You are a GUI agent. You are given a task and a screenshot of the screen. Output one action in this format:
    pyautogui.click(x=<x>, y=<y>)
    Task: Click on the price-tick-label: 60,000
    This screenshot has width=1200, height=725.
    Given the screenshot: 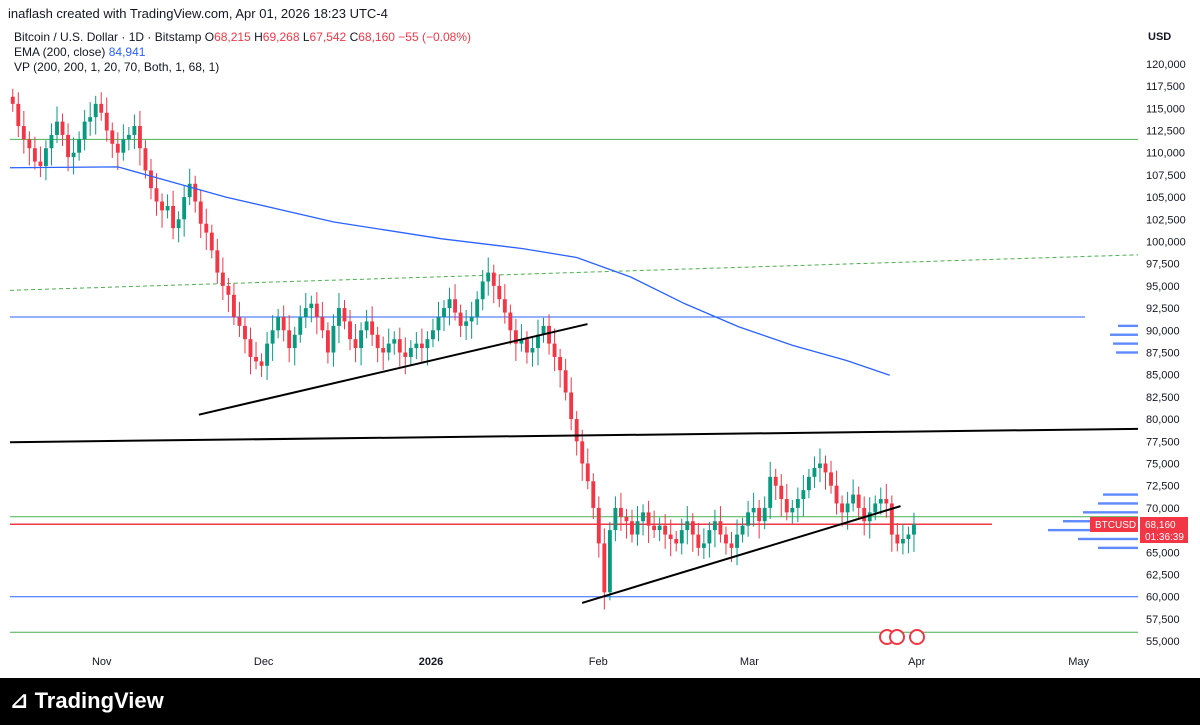 What is the action you would take?
    pyautogui.click(x=1163, y=598)
    